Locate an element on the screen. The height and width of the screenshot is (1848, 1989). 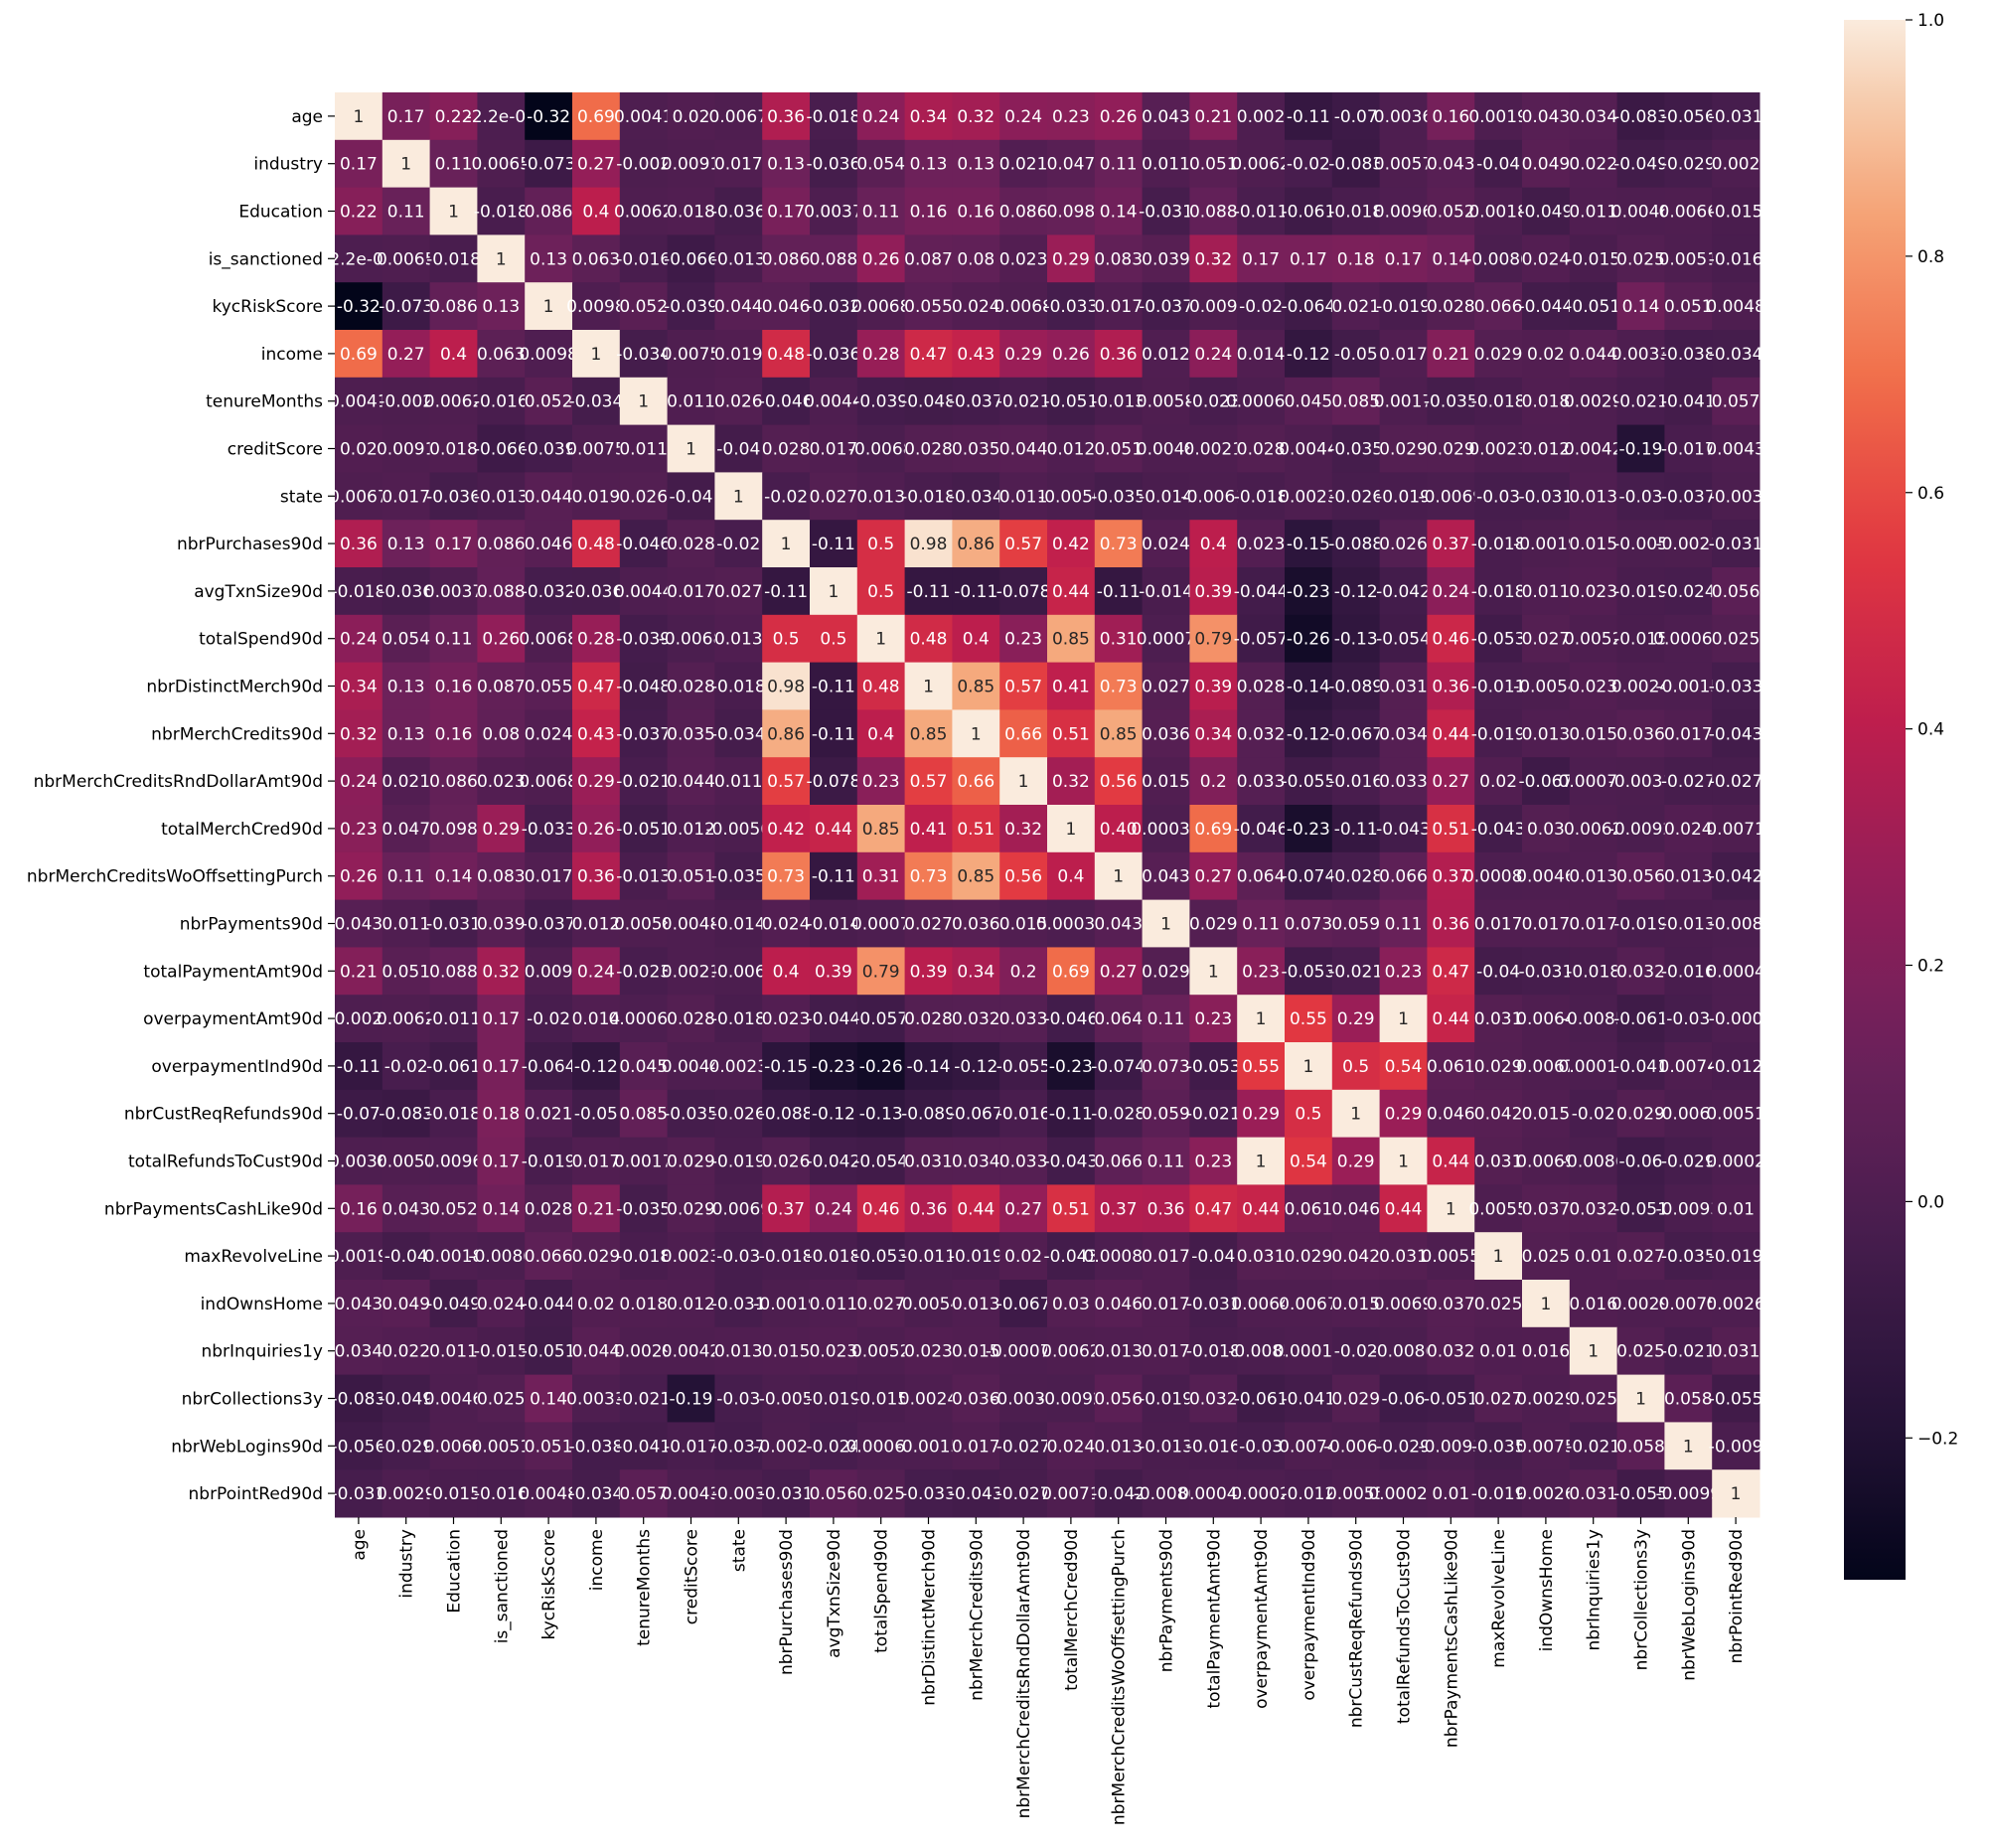
cell-value-label: 0.002 is located at coordinates (359, 1019).